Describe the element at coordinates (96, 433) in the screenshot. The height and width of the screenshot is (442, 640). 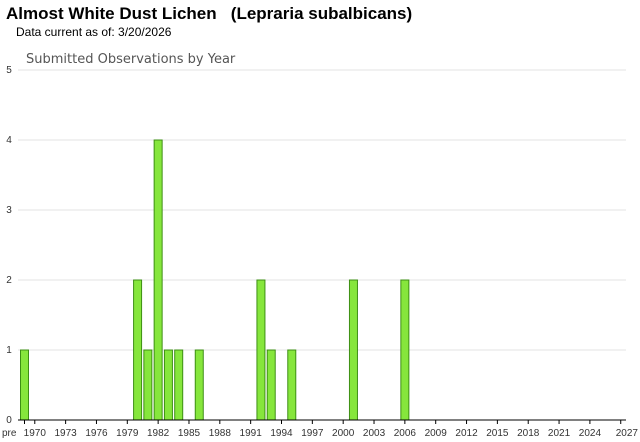
I see `x-tick-label: 1976` at that location.